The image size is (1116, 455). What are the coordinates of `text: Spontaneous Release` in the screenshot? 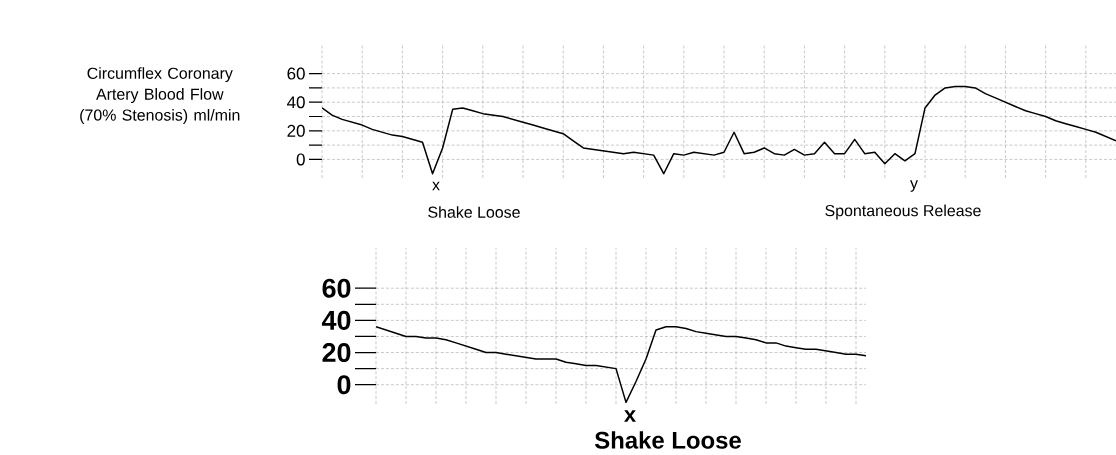 It's located at (903, 212).